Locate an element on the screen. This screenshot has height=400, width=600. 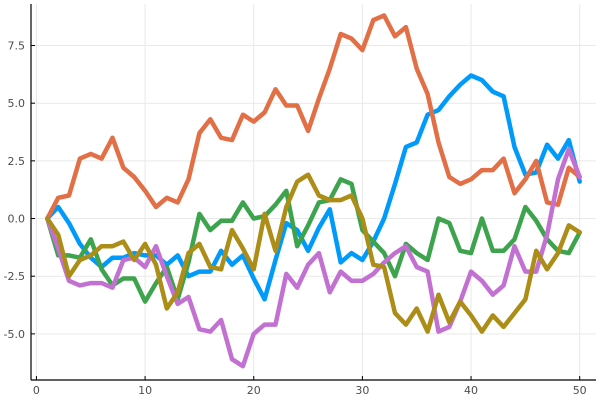
y-tick-label: 5.0 is located at coordinates (17, 103).